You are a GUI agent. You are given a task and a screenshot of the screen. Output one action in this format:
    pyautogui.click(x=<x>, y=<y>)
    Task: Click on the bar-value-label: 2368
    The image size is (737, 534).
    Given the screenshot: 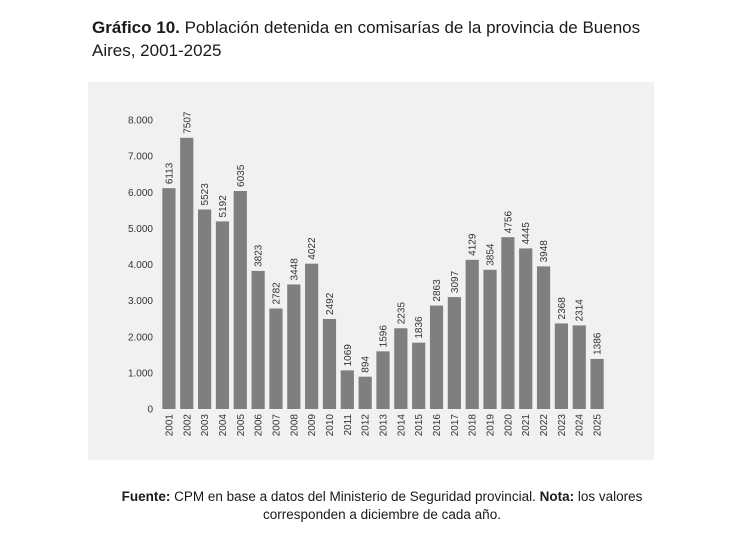 What is the action you would take?
    pyautogui.click(x=562, y=308)
    